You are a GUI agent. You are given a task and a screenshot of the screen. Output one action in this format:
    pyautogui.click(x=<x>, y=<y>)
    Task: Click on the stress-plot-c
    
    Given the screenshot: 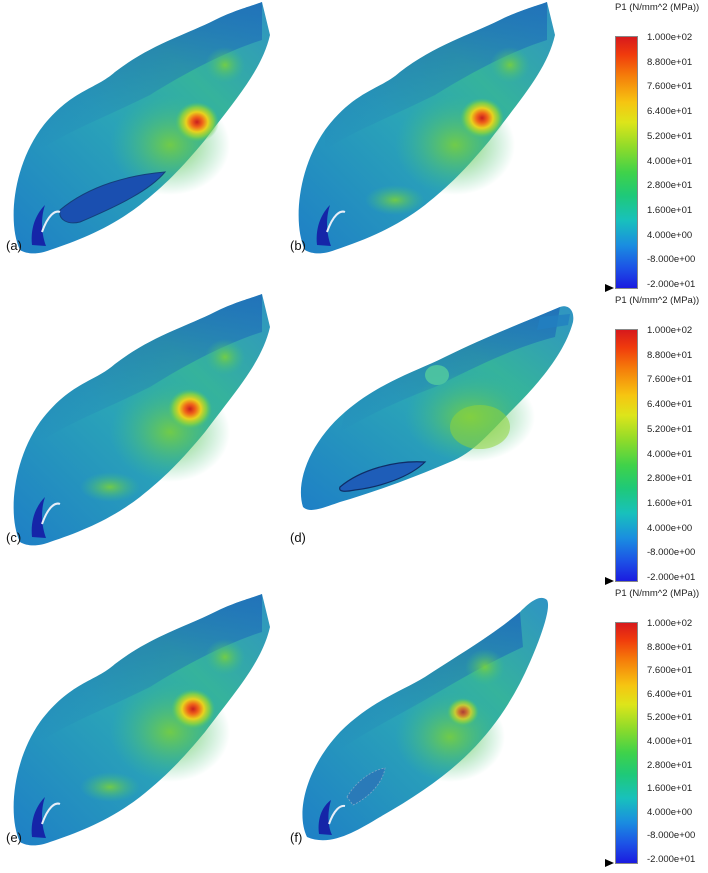 What is the action you would take?
    pyautogui.click(x=142, y=420)
    